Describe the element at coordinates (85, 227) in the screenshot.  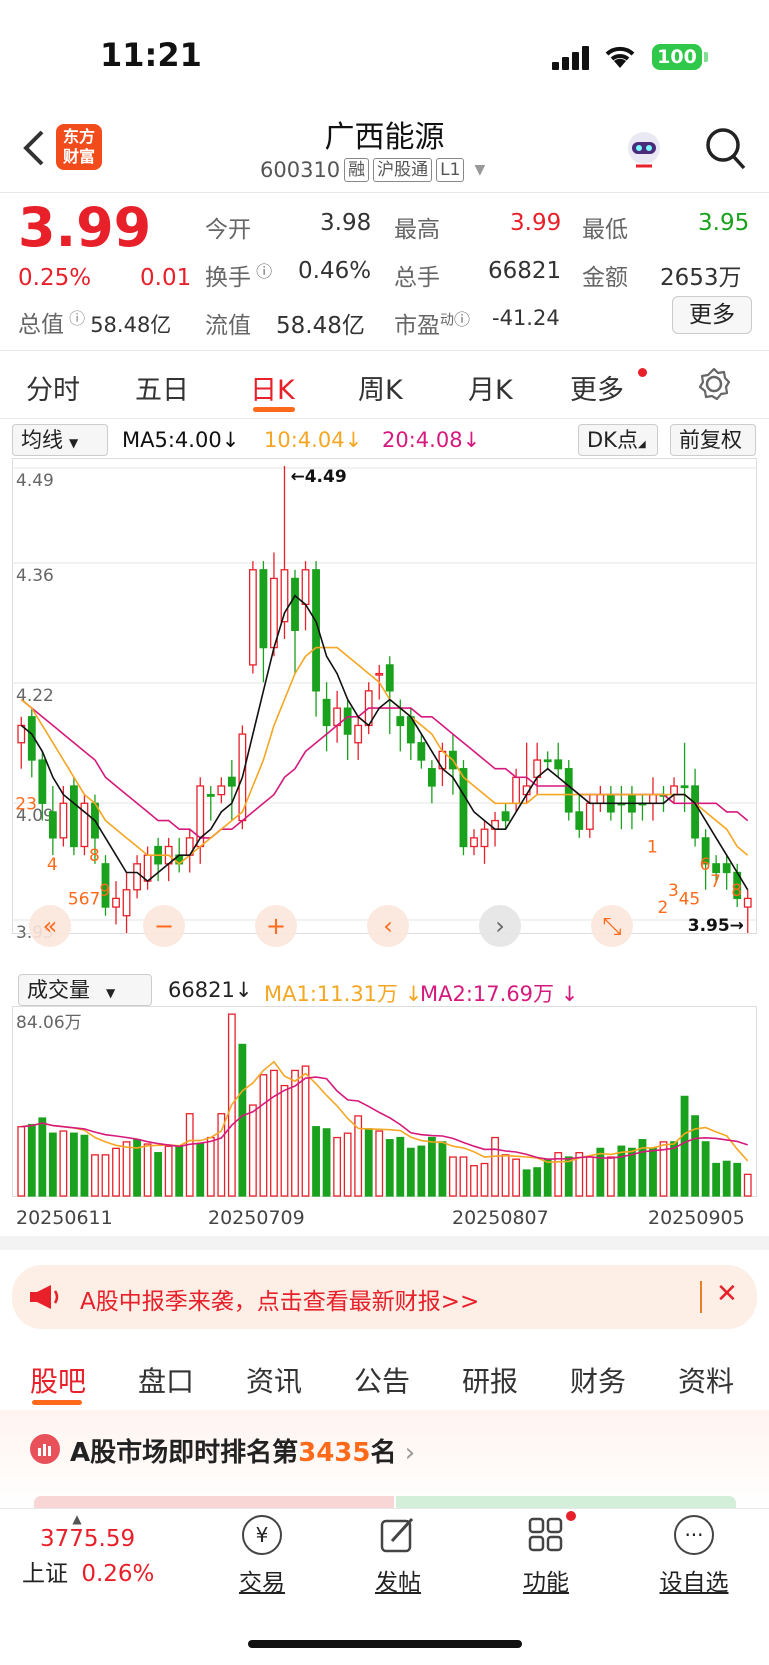
I see `current-price: 3.99` at that location.